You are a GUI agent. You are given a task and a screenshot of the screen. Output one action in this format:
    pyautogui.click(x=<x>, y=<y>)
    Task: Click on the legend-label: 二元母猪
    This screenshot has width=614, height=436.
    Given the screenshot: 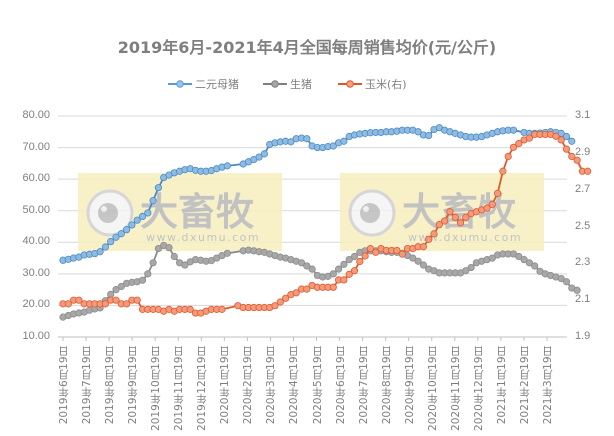 What is the action you would take?
    pyautogui.click(x=217, y=84)
    